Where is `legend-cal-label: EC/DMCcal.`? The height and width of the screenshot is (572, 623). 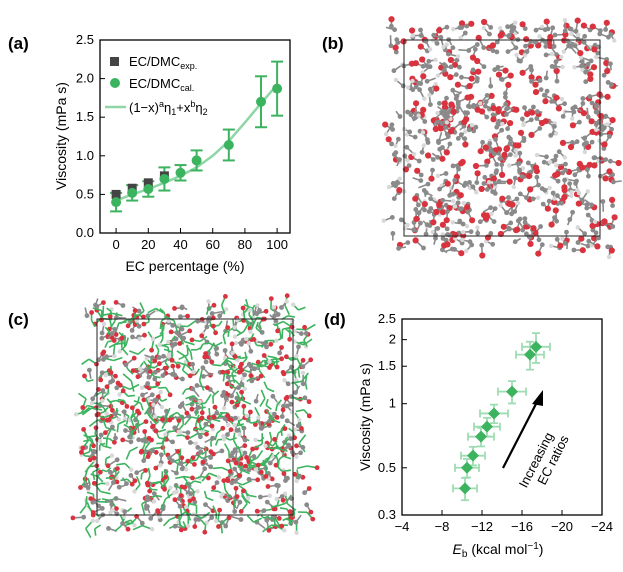
legend-cal-label: EC/DMCcal. is located at coordinates (161, 84).